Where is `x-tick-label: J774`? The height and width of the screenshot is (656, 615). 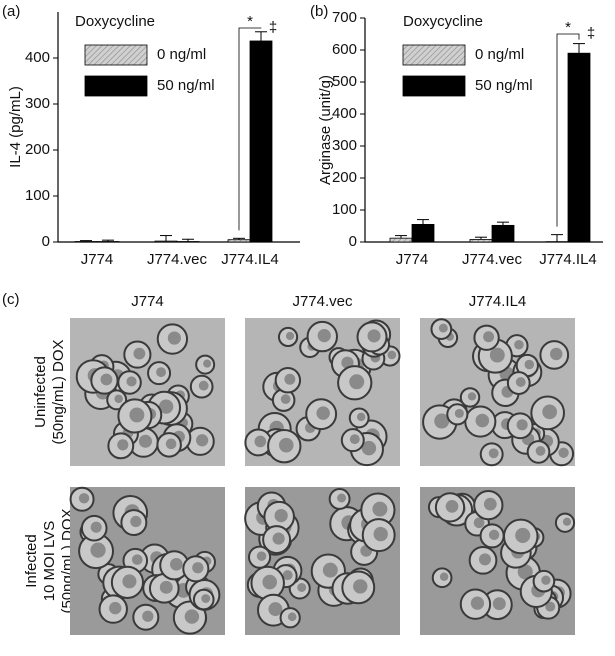
x-tick-label: J774 is located at coordinates (97, 259).